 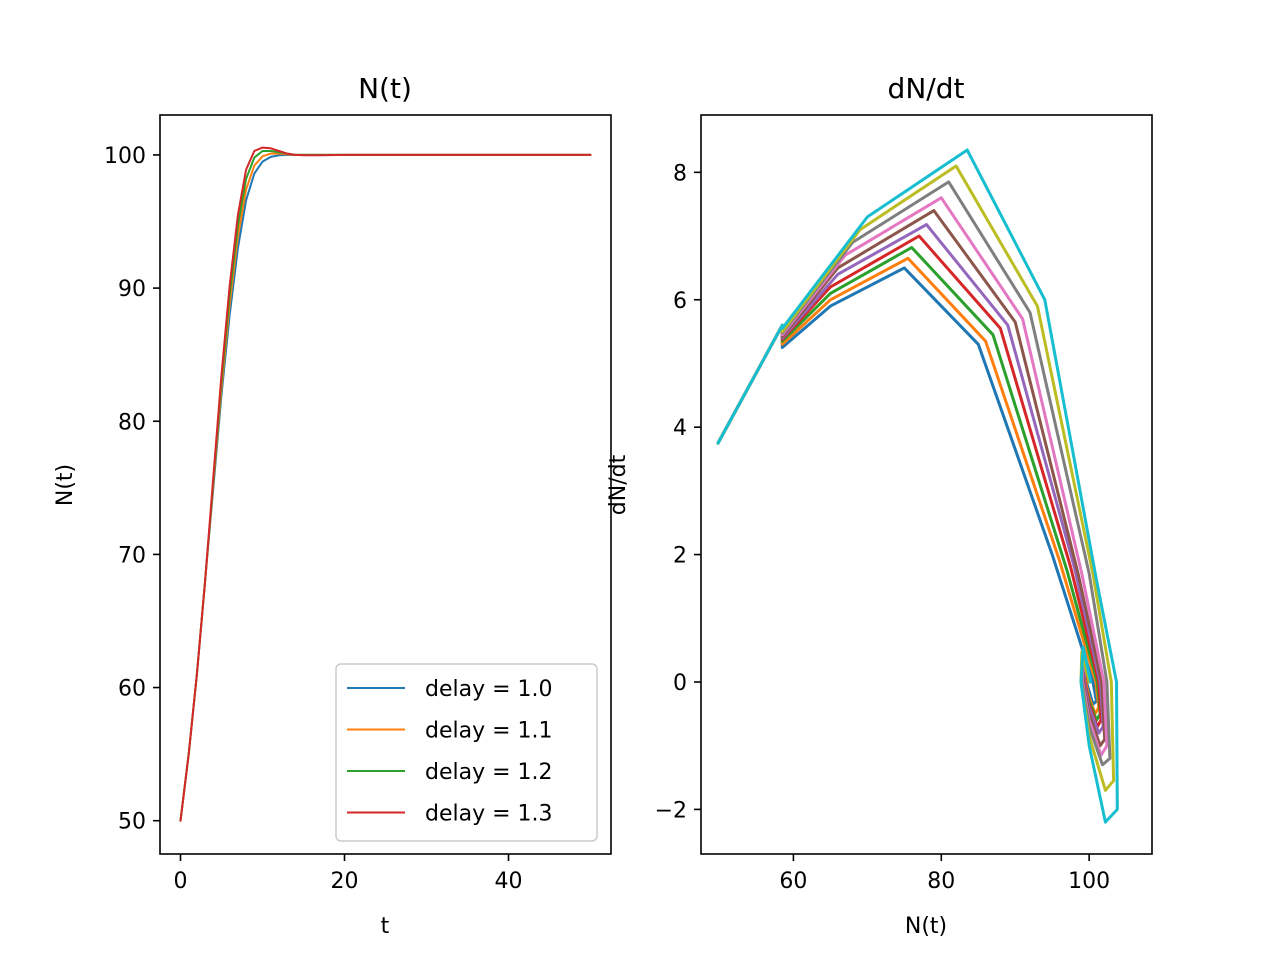 I want to click on chart-right-xlabel: N(t), so click(x=926, y=926).